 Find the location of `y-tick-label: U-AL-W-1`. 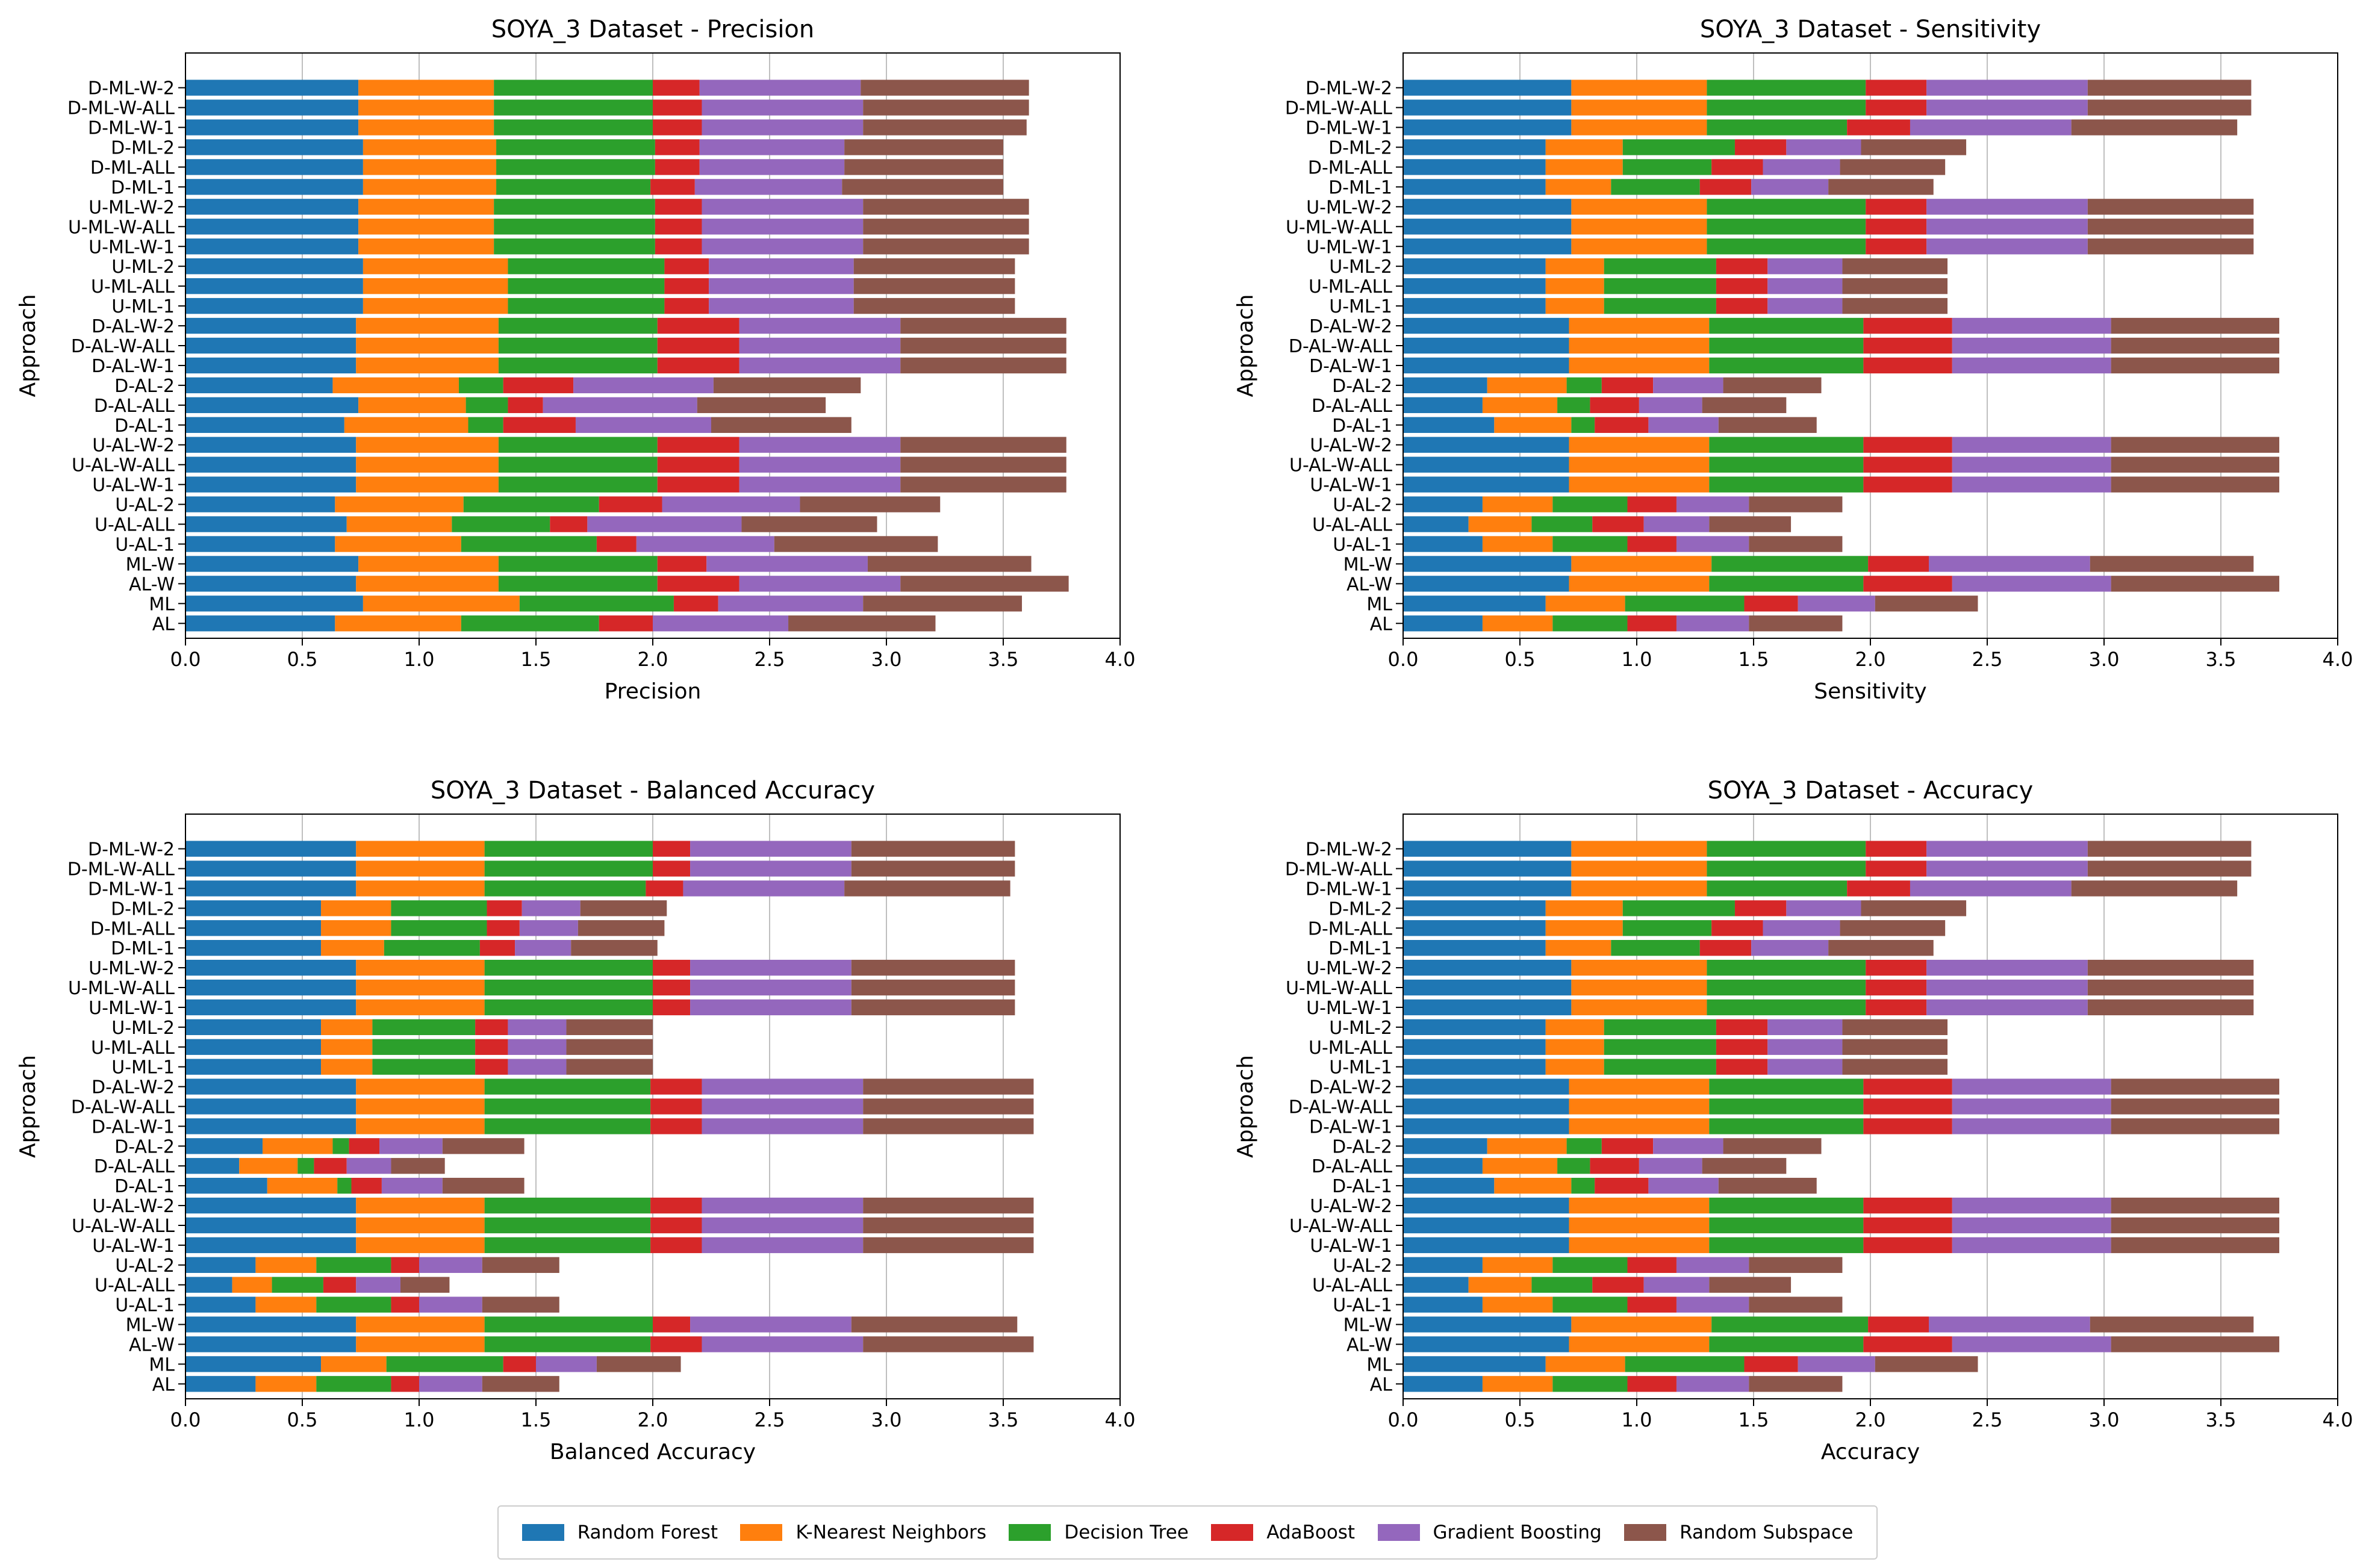

y-tick-label: U-AL-W-1 is located at coordinates (133, 486).